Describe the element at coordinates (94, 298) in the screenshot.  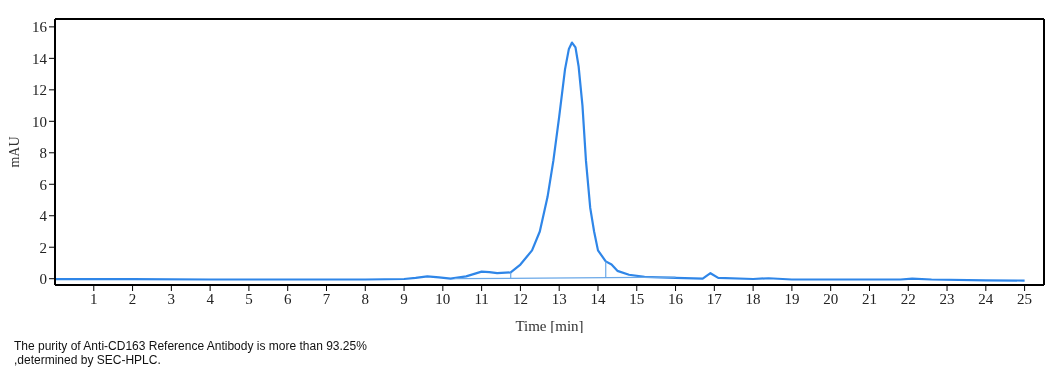
I see `x-tick-label: 1` at that location.